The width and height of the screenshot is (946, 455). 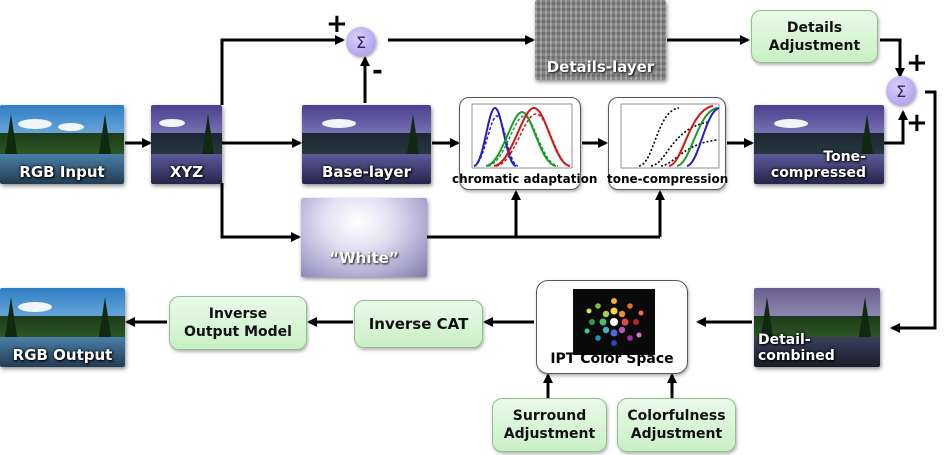 I want to click on details-layer-label: Details-layer, so click(x=600, y=67).